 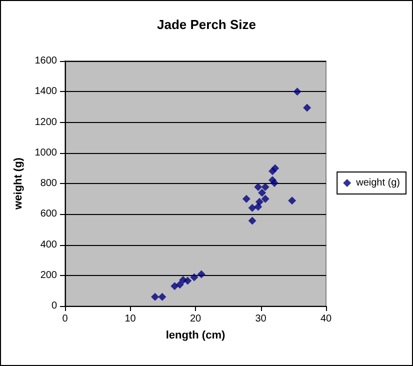 What do you see at coordinates (196, 319) in the screenshot?
I see `x-tick-label: 20` at bounding box center [196, 319].